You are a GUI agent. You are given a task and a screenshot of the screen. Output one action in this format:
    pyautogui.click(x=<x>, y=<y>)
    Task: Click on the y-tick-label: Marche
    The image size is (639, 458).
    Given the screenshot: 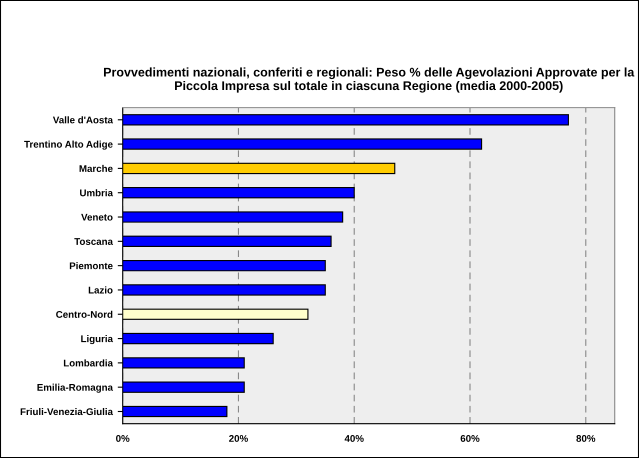 What is the action you would take?
    pyautogui.click(x=96, y=168)
    